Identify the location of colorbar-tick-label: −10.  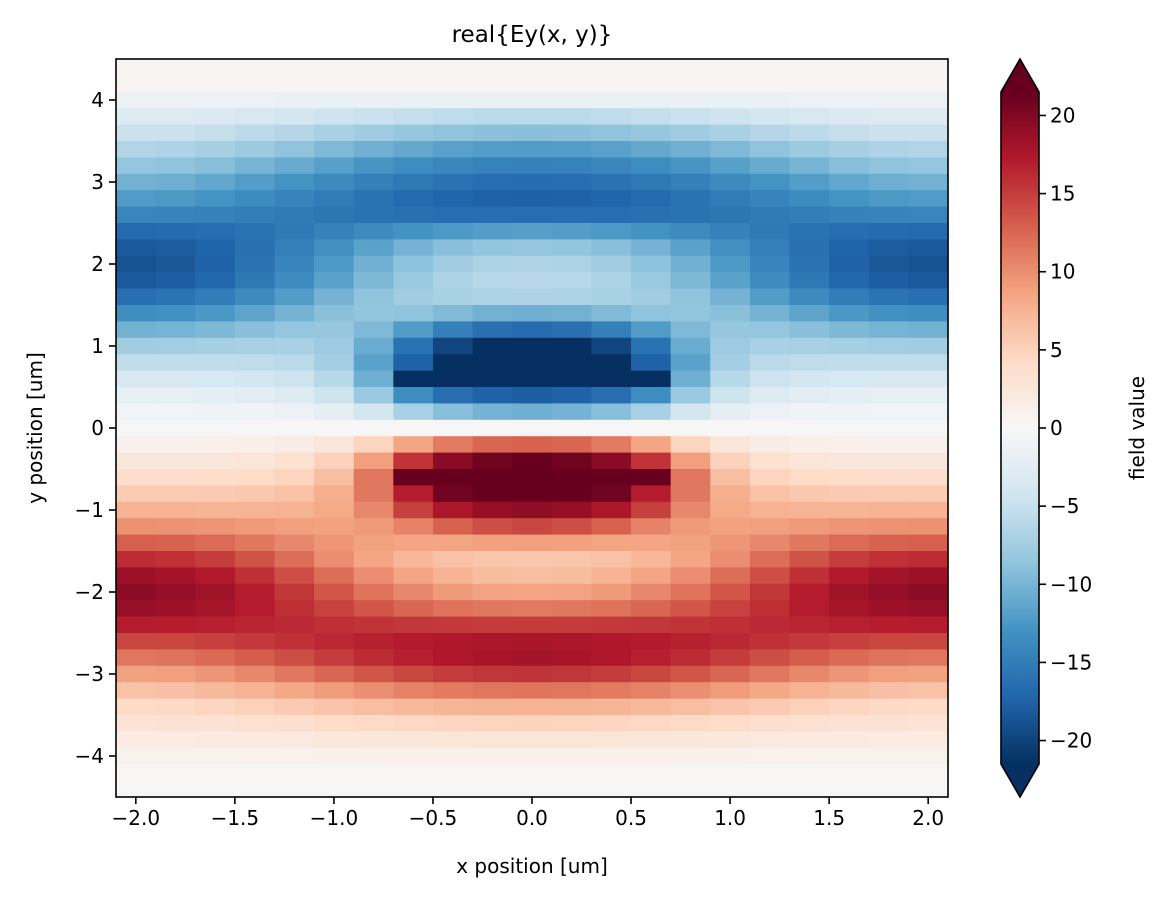
(1071, 584).